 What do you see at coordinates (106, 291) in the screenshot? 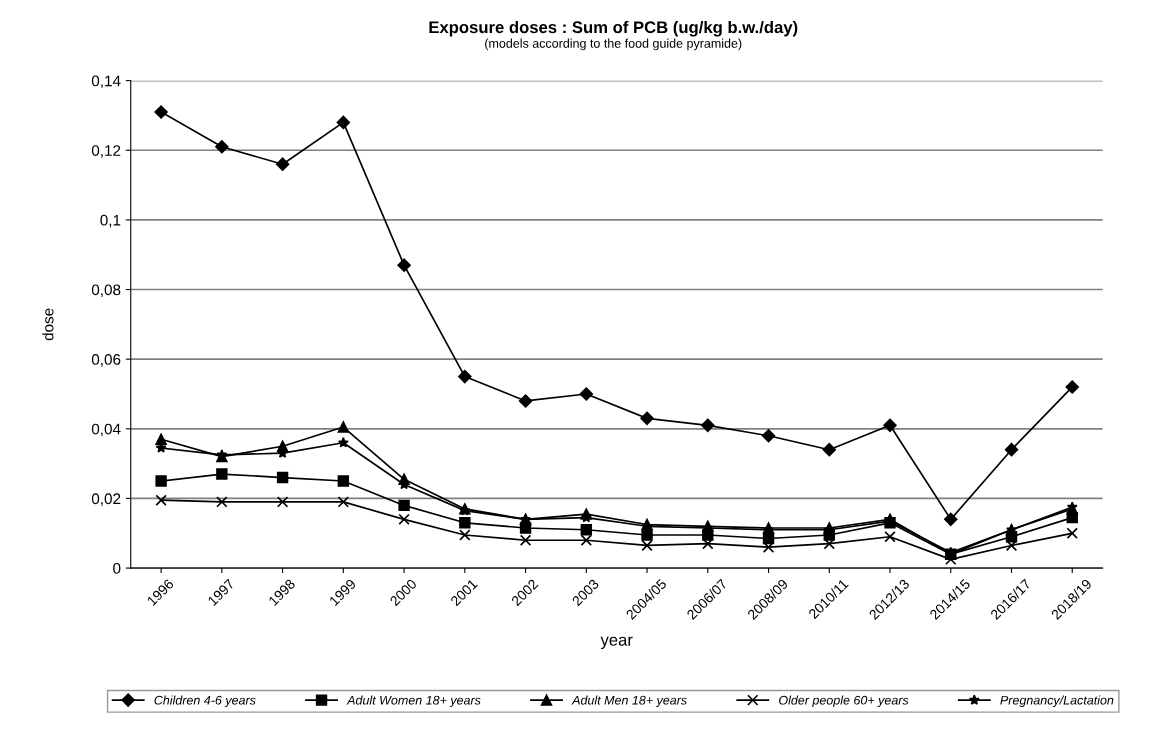
I see `y-tick-label: 0,08` at bounding box center [106, 291].